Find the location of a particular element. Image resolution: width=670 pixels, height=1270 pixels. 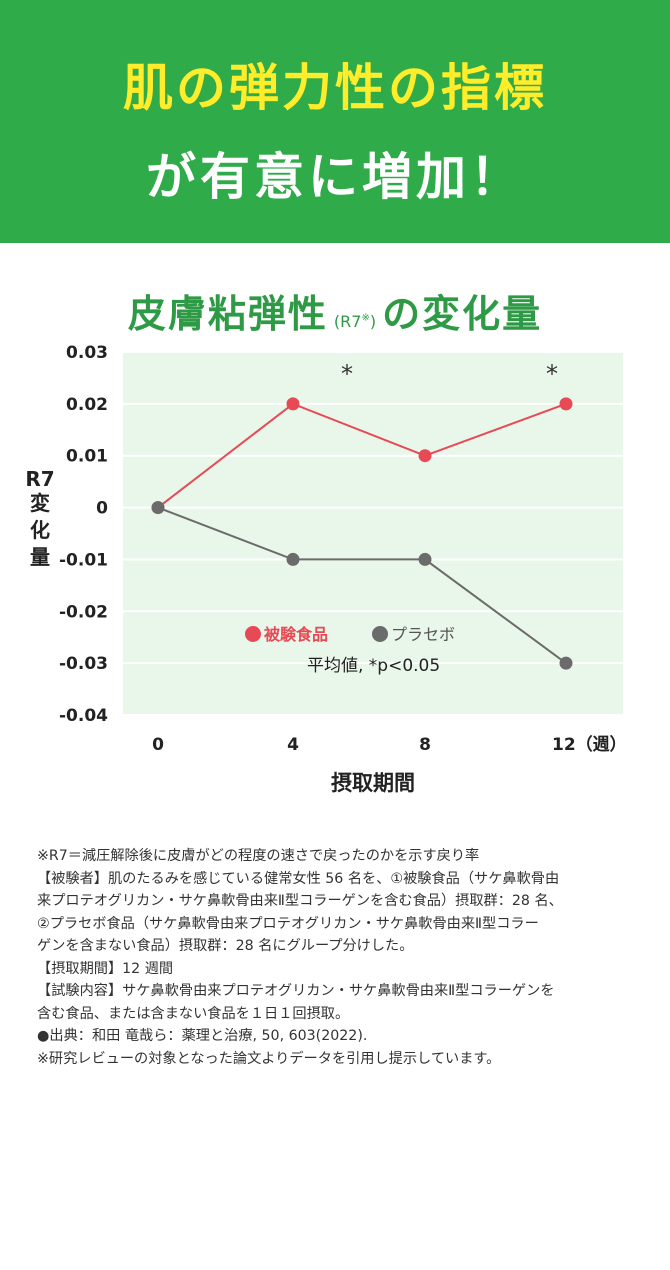

note-line: 【試験内容】サケ鼻軟骨由来プロテオグリカン・サケ鼻軟骨由来Ⅱ型コラーゲンを is located at coordinates (296, 991).